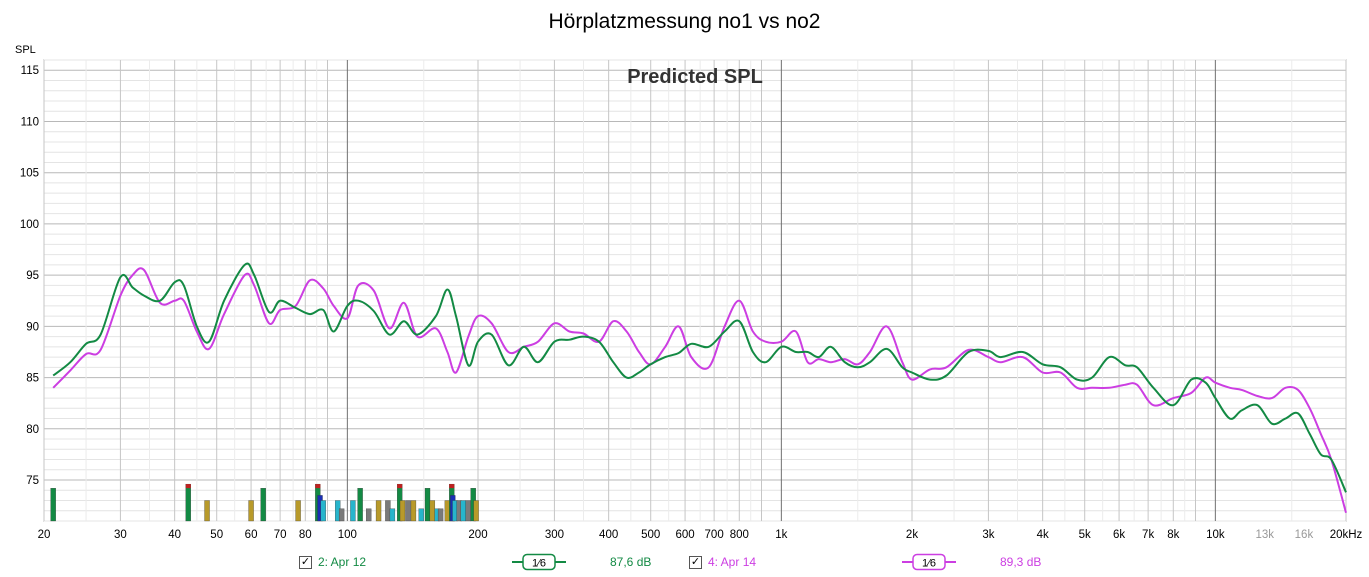 This screenshot has height=577, width=1369. What do you see at coordinates (1148, 535) in the screenshot?
I see `x-tick-label: 7k` at bounding box center [1148, 535].